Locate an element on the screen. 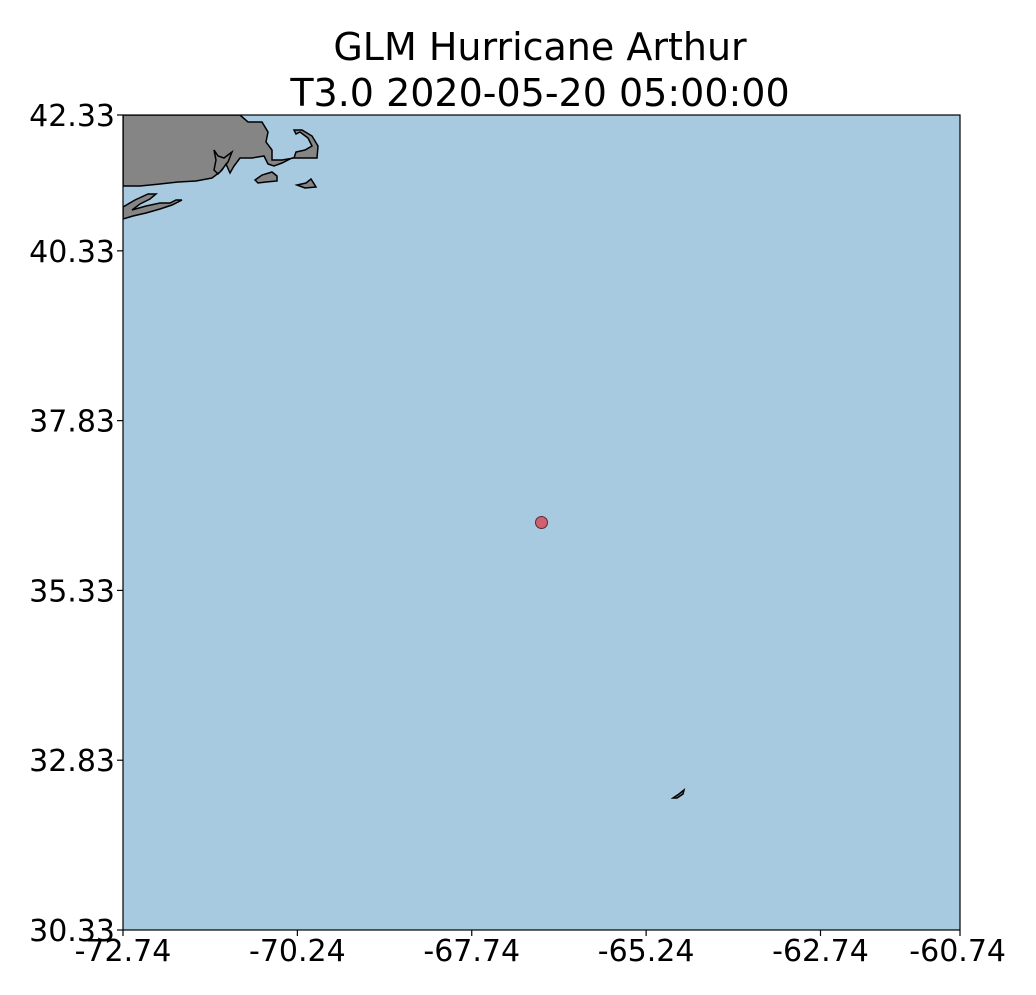 The image size is (1036, 995). y-tick-label: 35.33 is located at coordinates (72, 591).